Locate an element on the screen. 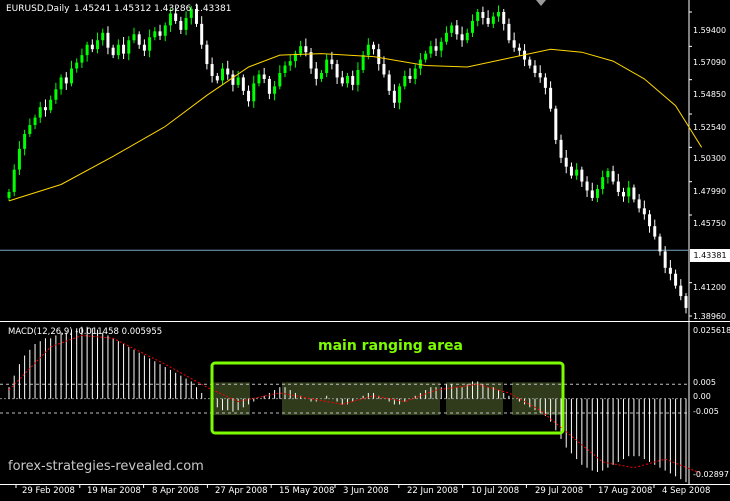  ranging-shade is located at coordinates (474, 399).